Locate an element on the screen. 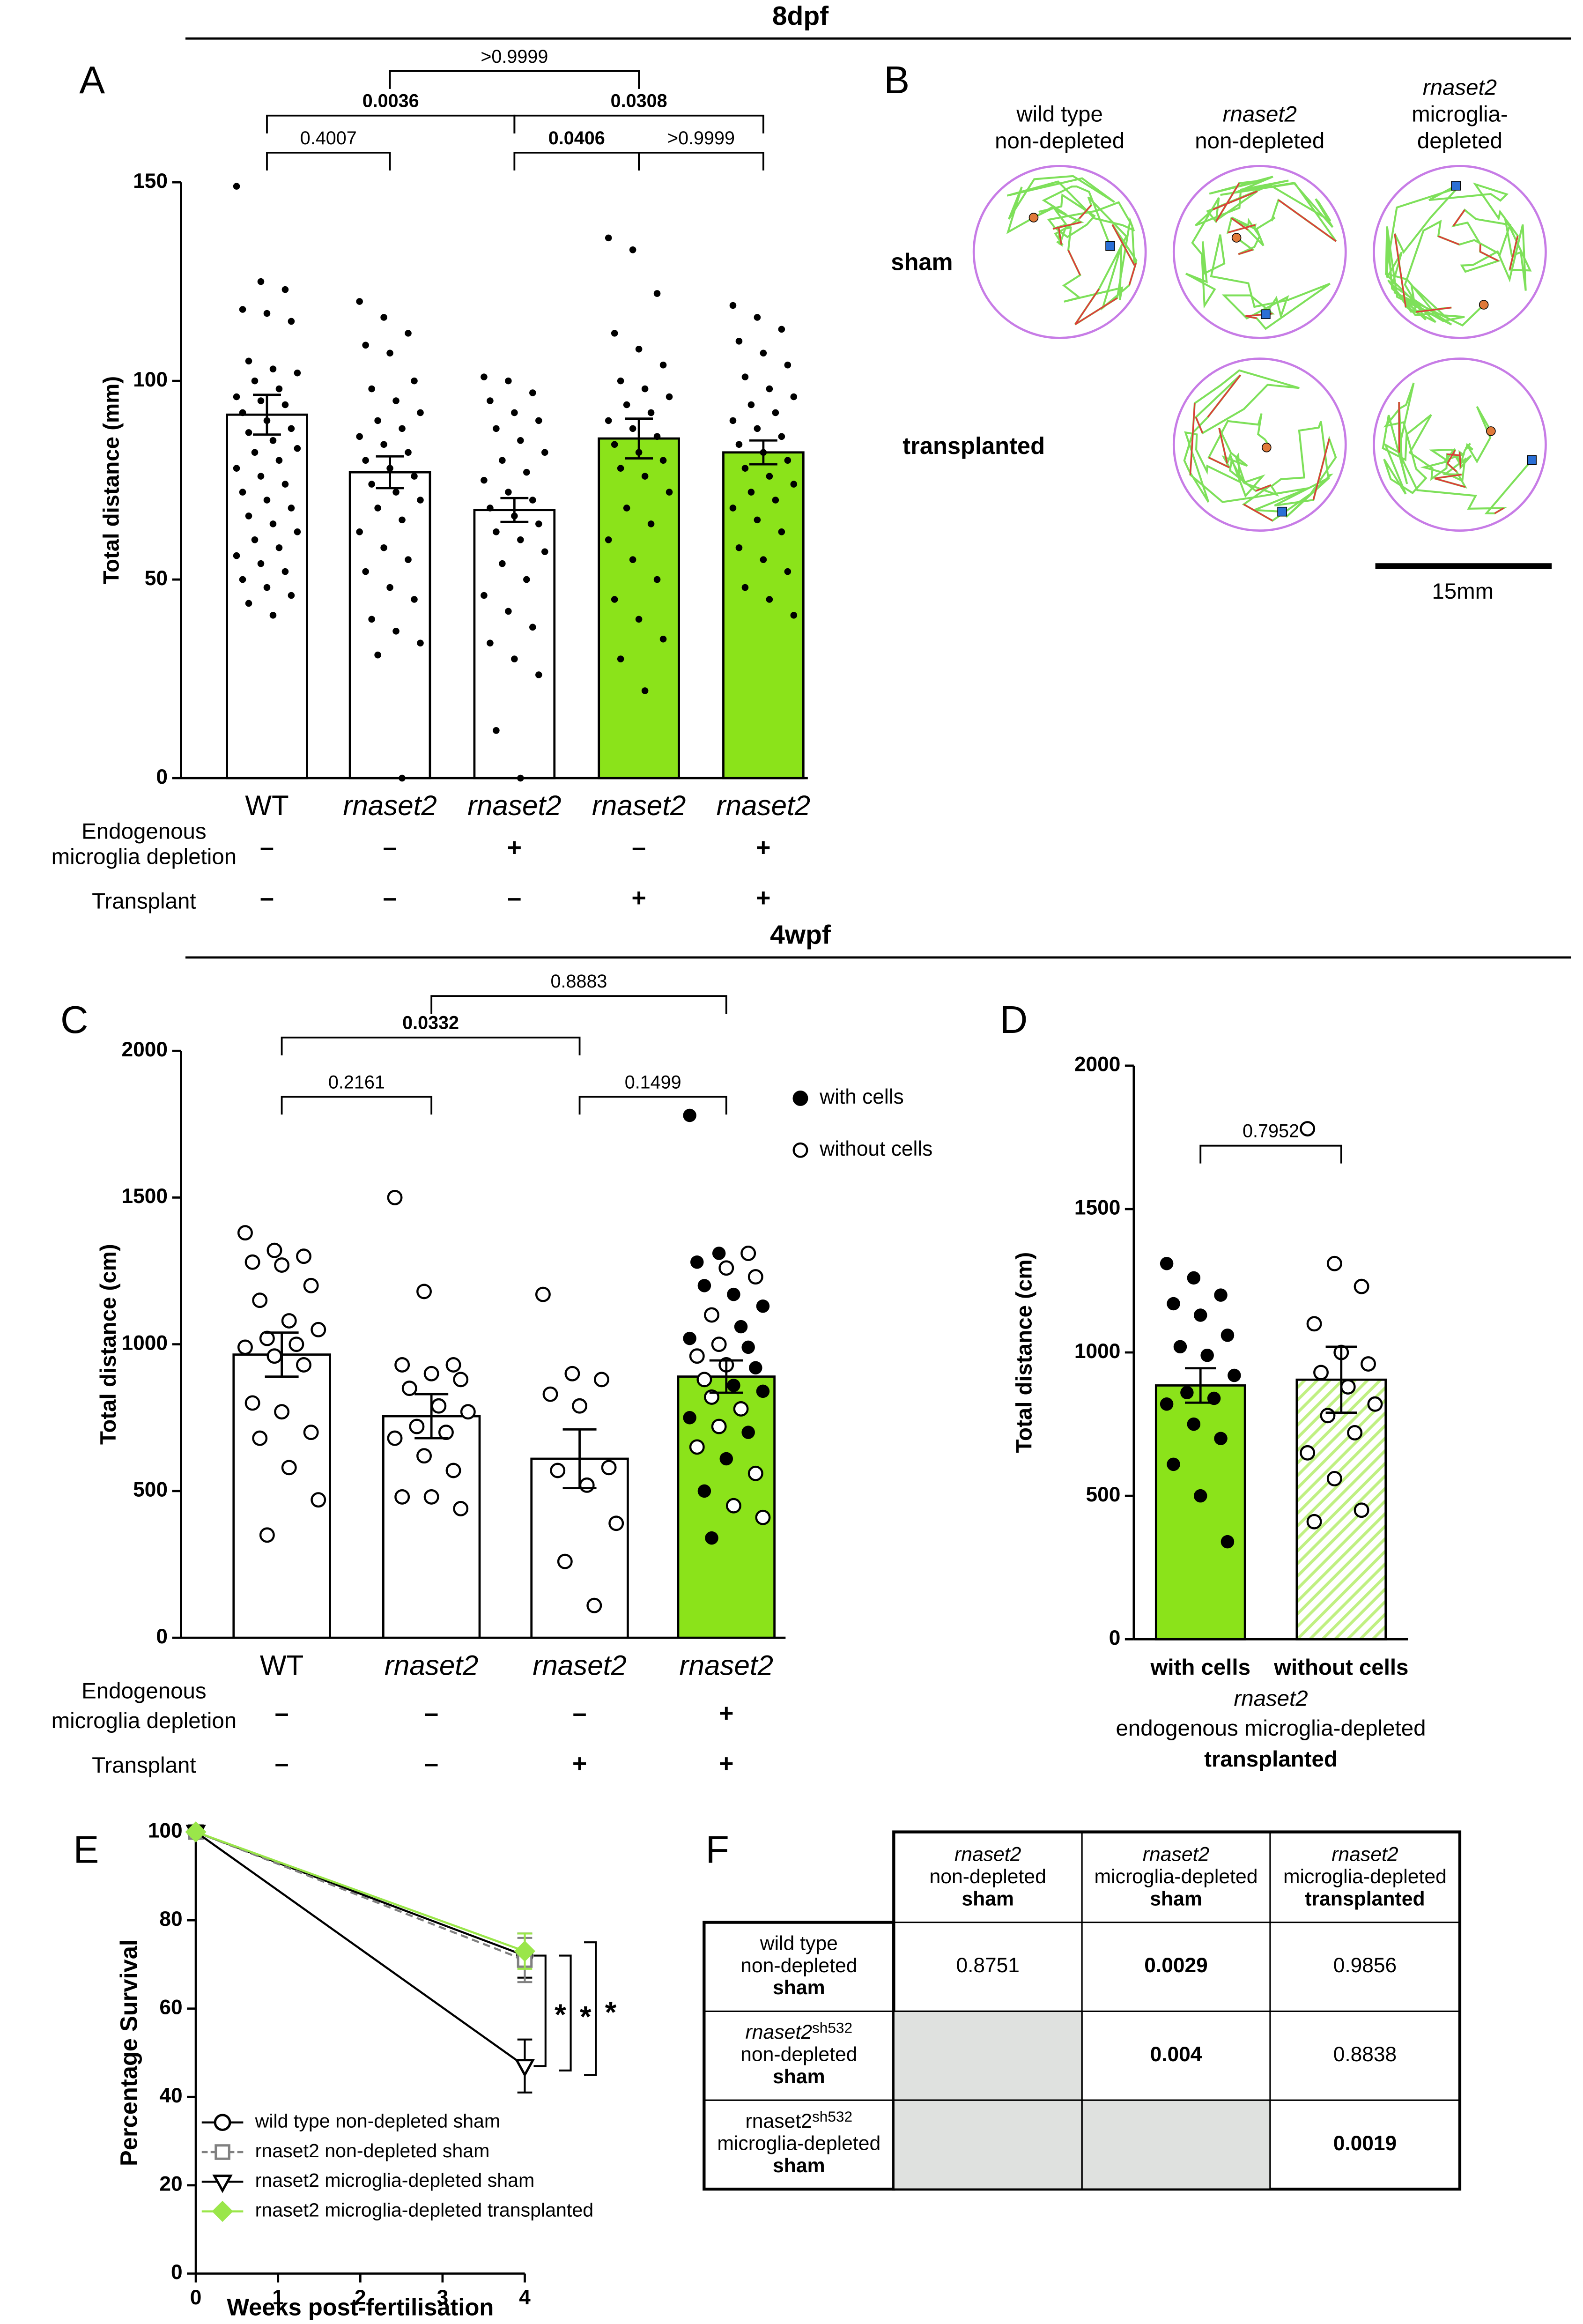 This screenshot has height=2324, width=1583. legend-symbol is located at coordinates (800, 1098).